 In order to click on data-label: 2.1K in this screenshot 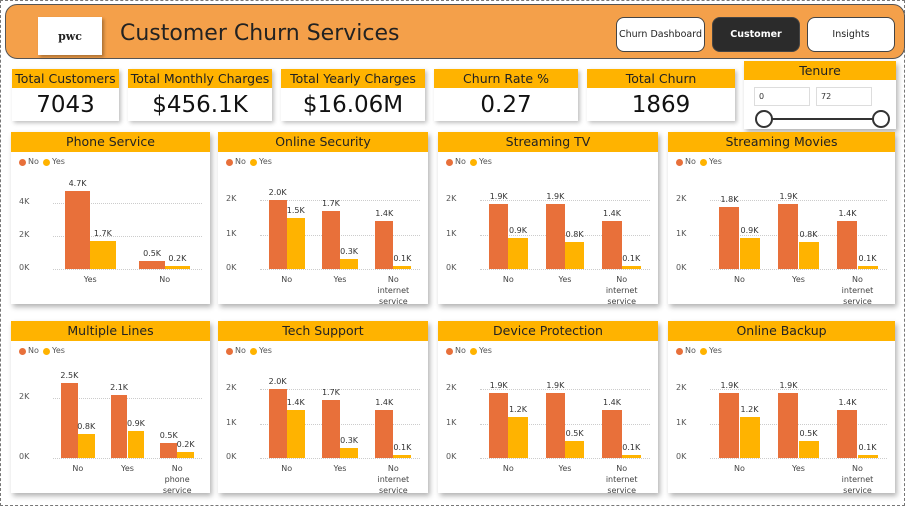, I will do `click(119, 387)`.